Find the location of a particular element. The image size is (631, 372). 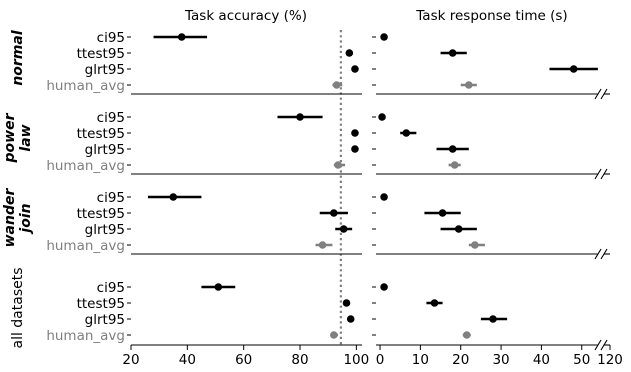

group-label-word: law is located at coordinates (26, 137).